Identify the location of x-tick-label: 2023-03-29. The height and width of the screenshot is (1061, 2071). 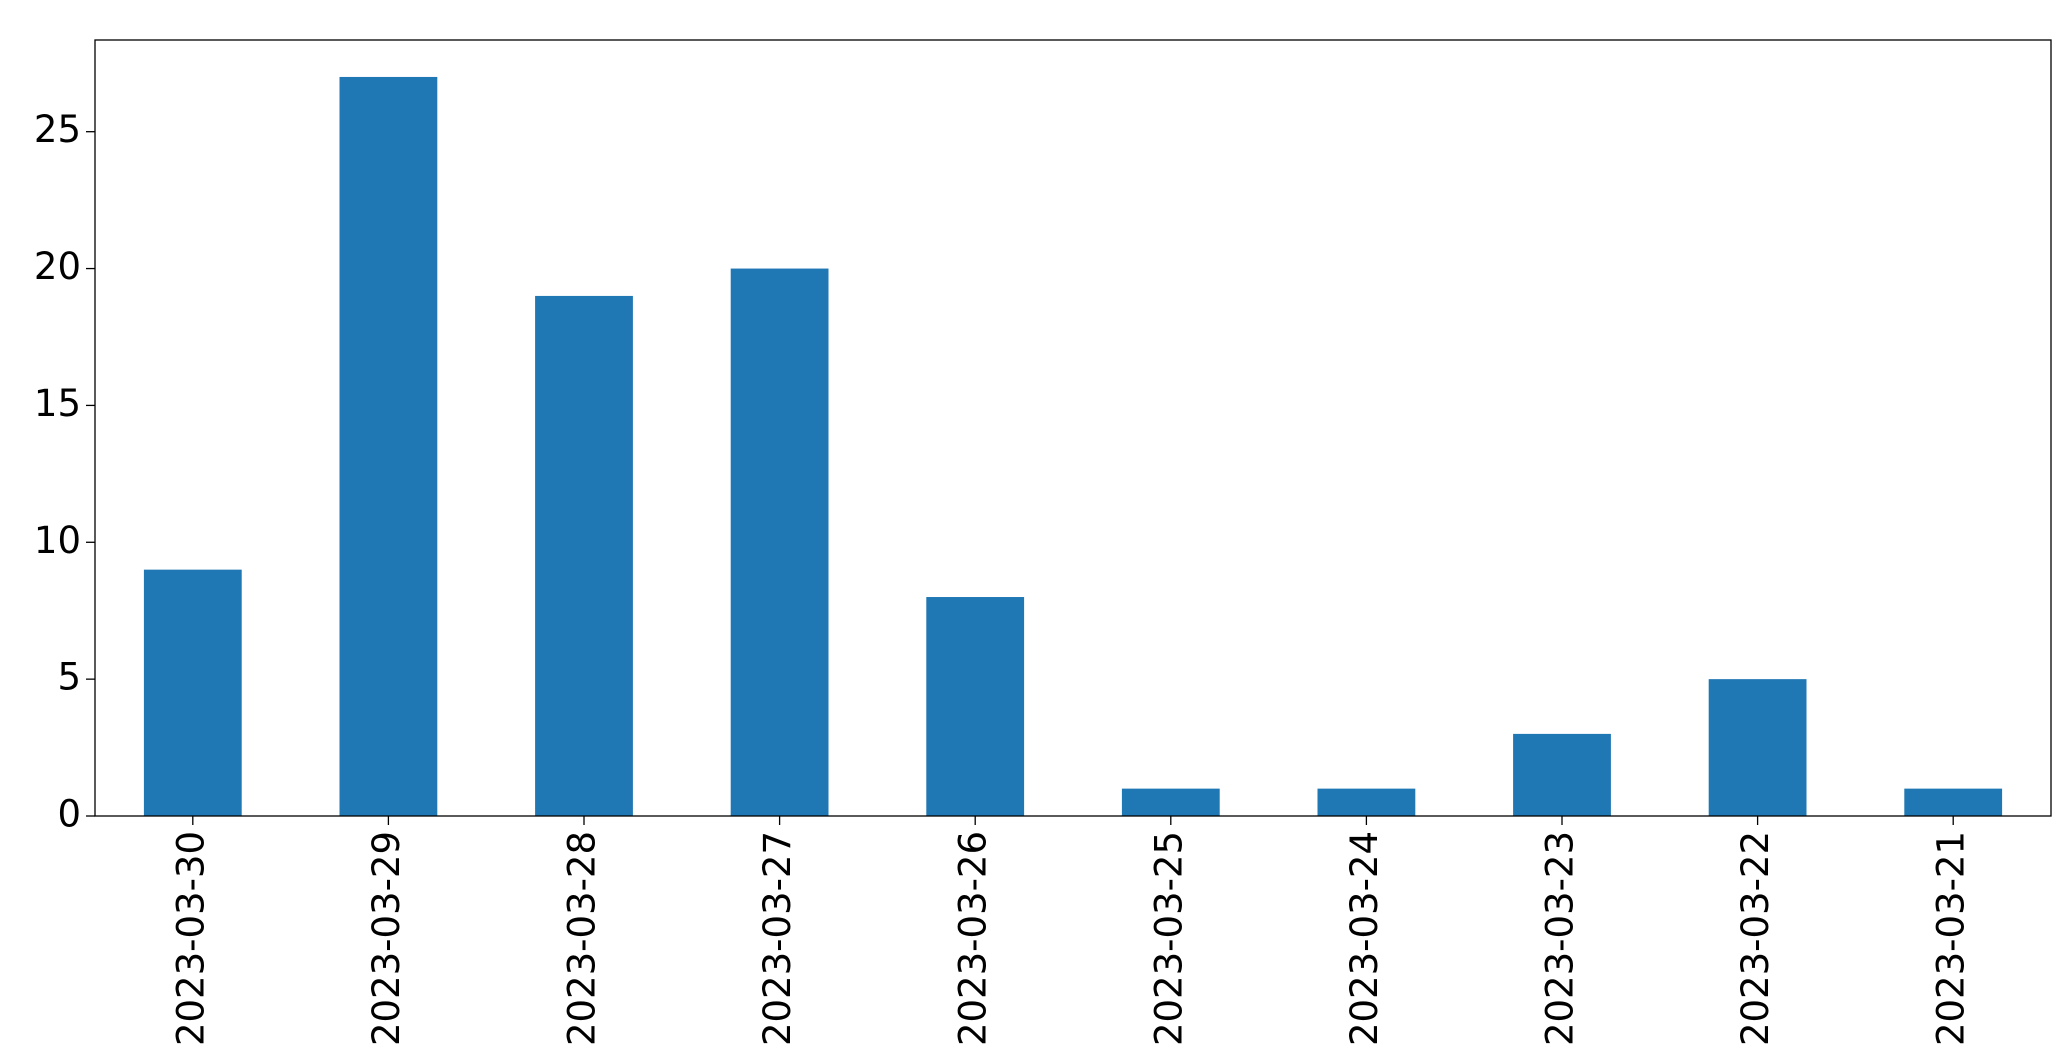
(386, 938).